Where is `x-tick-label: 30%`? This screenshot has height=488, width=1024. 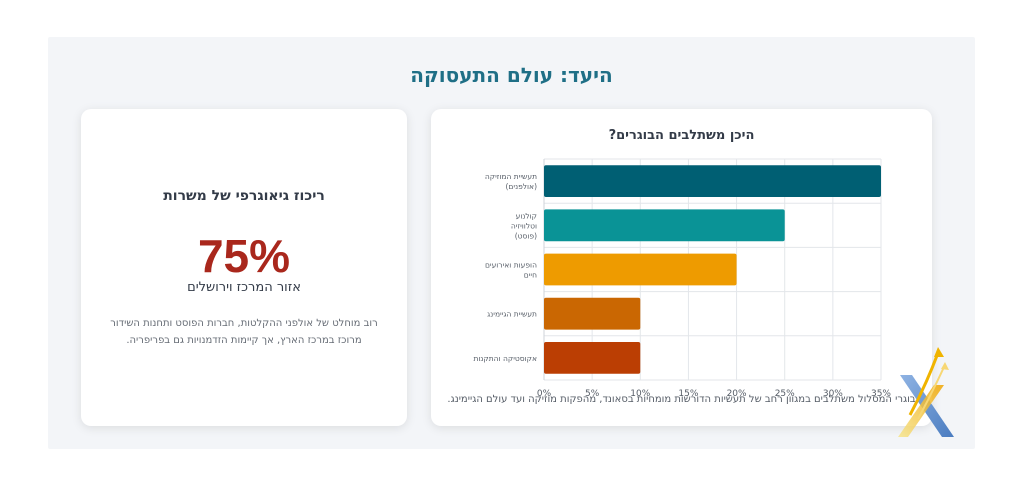 x-tick-label: 30% is located at coordinates (833, 394).